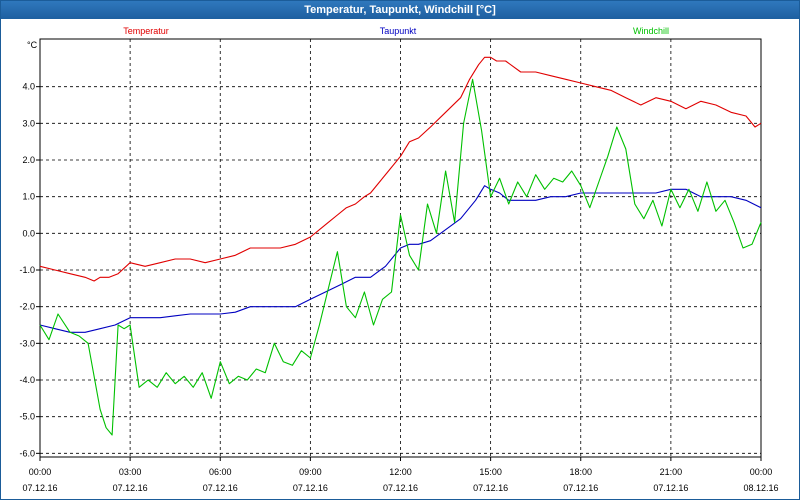 The image size is (800, 500). I want to click on y-tick-label: 0.0, so click(28, 233).